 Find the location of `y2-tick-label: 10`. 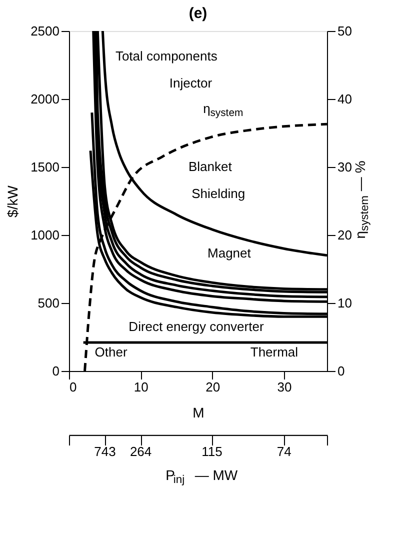

y2-tick-label: 10 is located at coordinates (345, 303).